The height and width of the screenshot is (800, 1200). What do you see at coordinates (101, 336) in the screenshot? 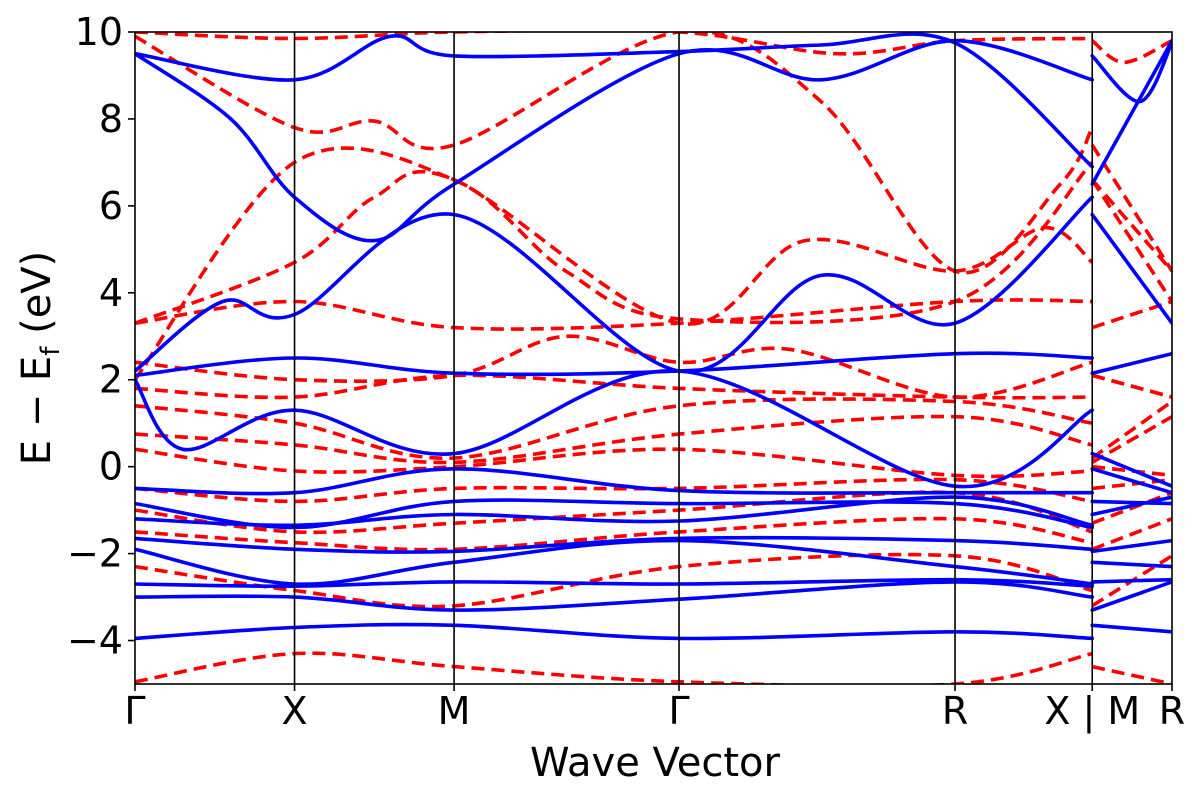
I see `y-axis-ticks: −4 −2 0 2 4 6 8 10` at bounding box center [101, 336].